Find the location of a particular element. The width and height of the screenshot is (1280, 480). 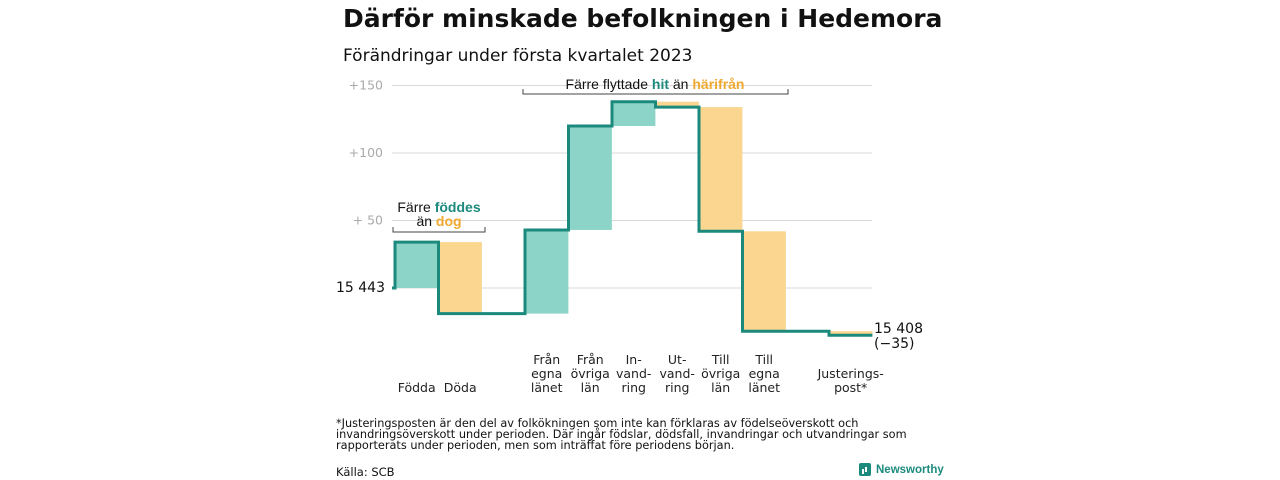

births-annotation-text: än is located at coordinates (425, 221).